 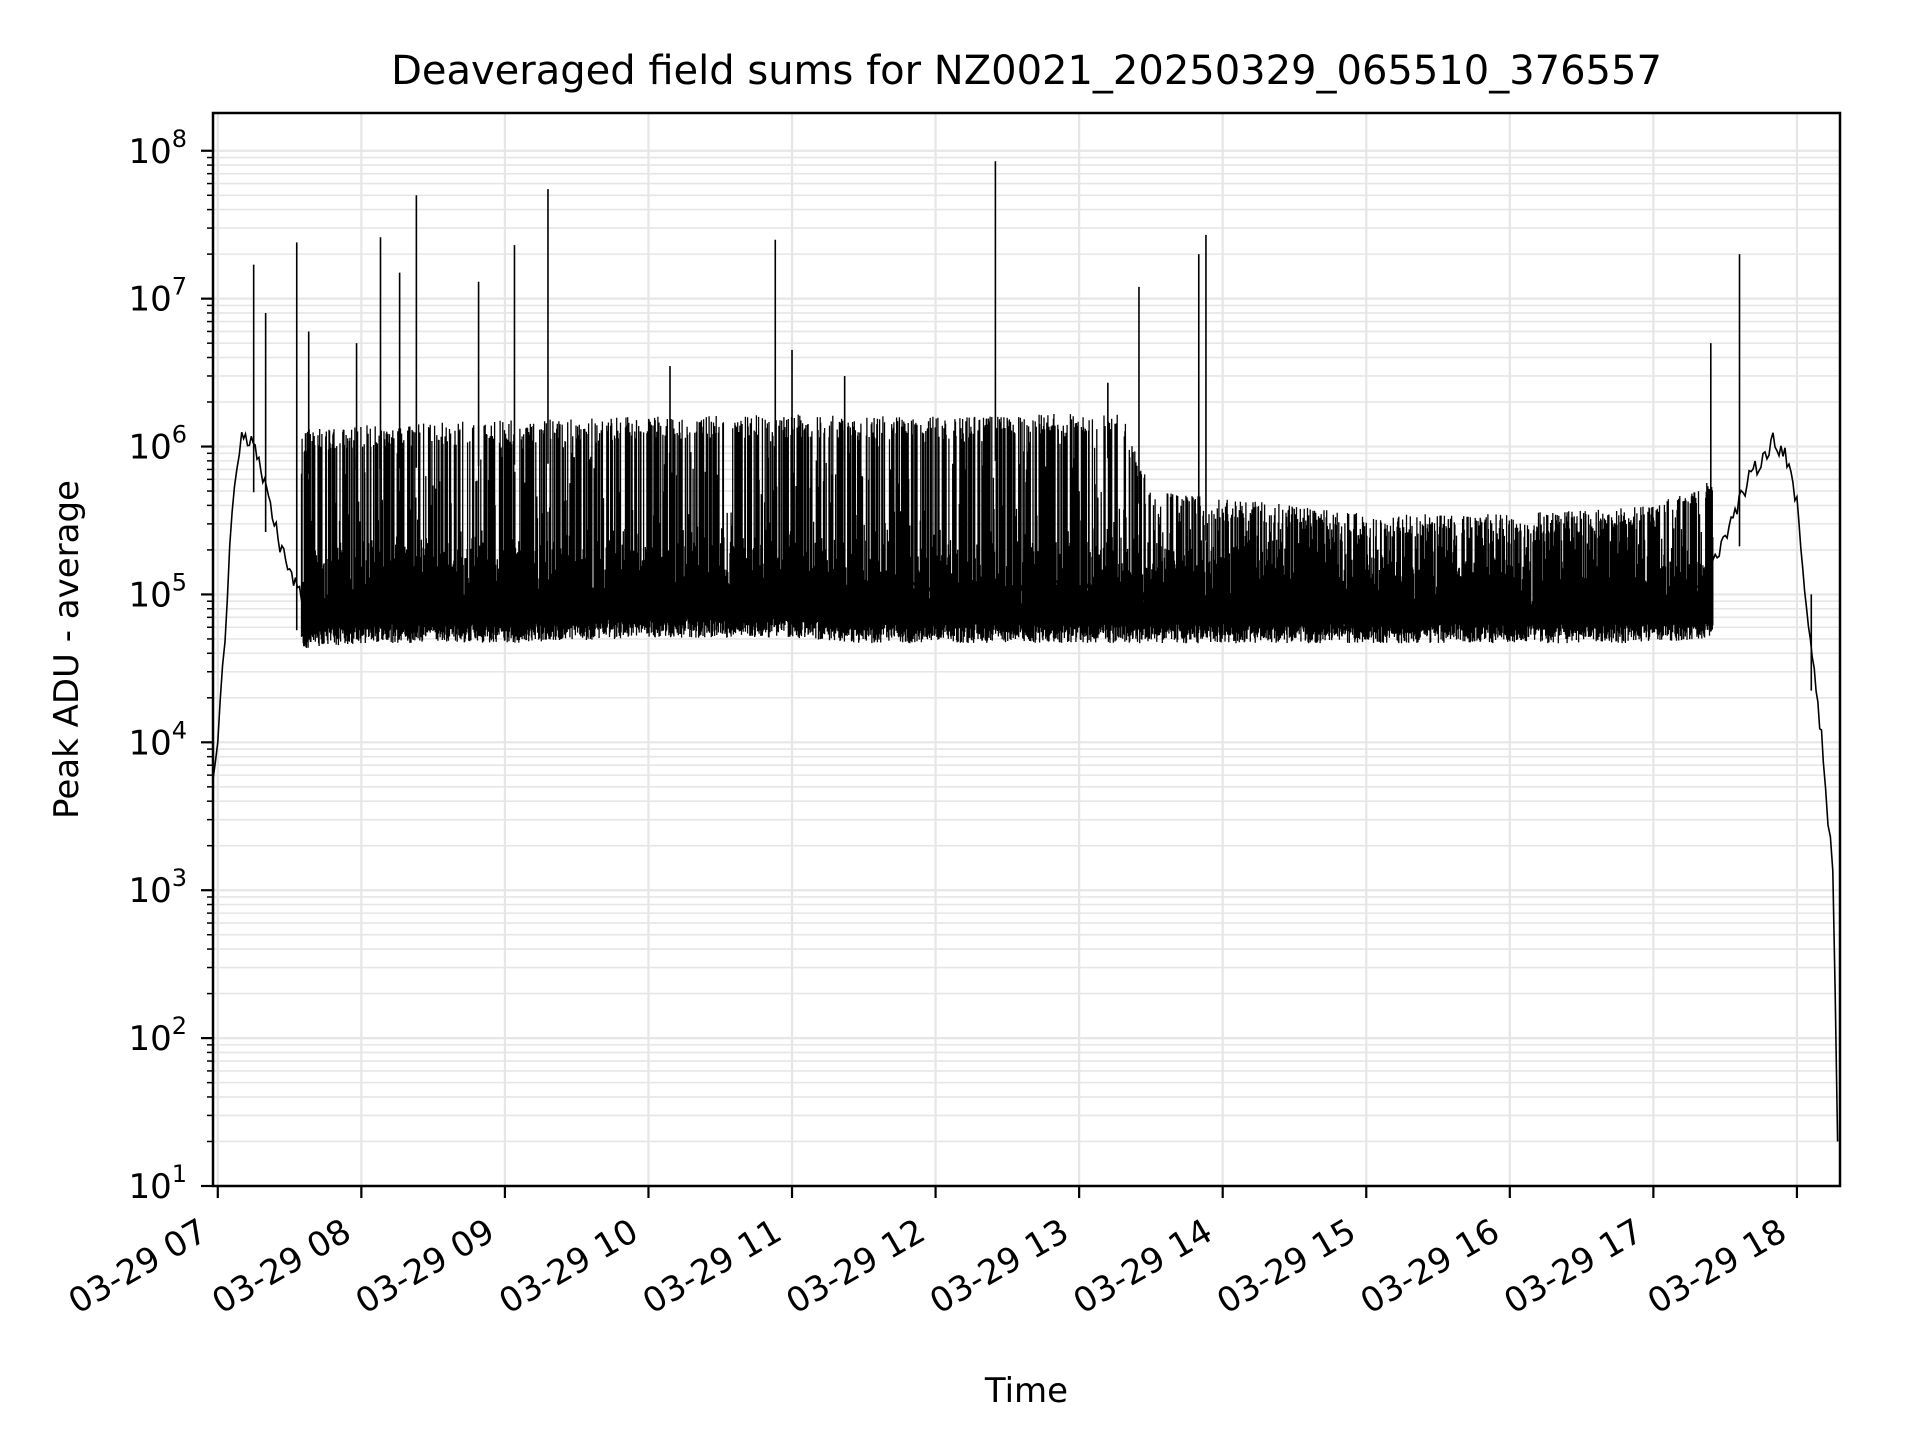 I want to click on x-tick-label: 03-29 12, so click(x=856, y=1266).